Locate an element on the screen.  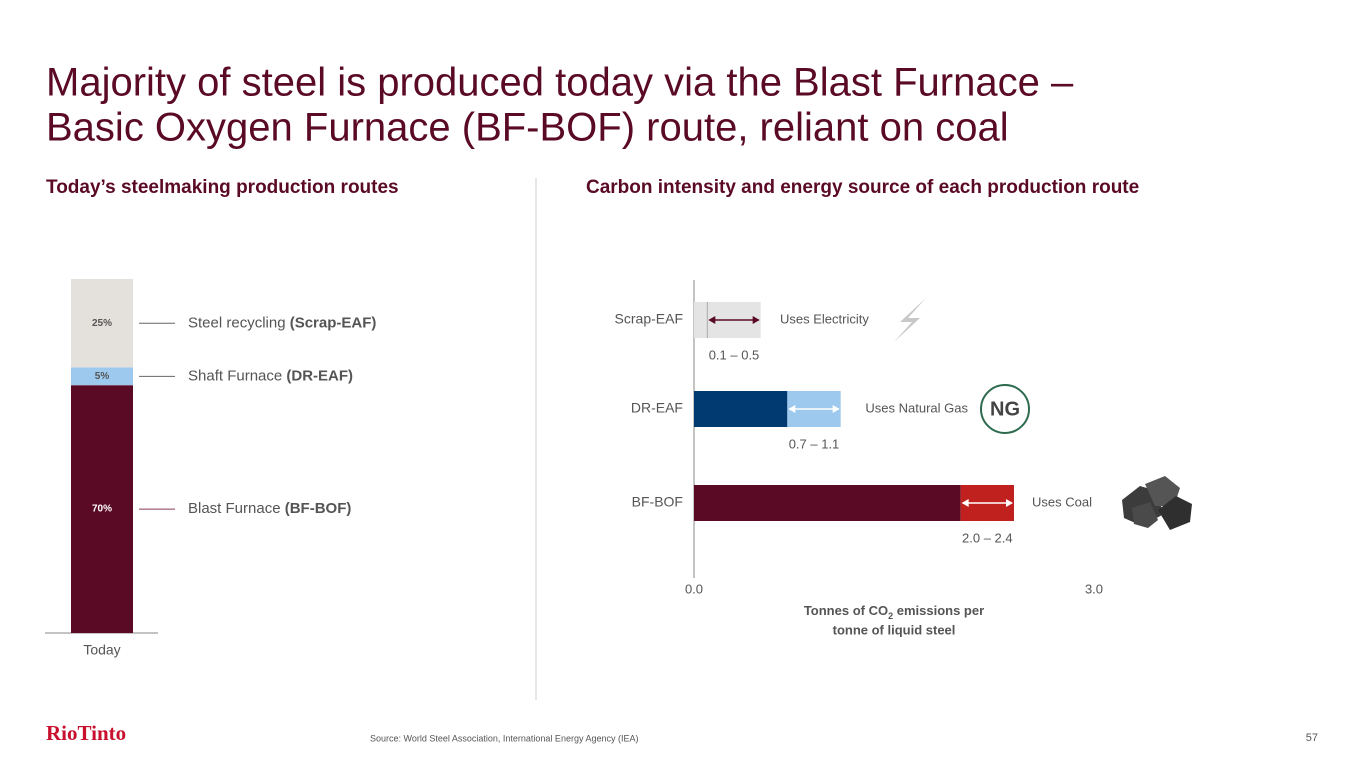
ng-label: NG is located at coordinates (1005, 409).